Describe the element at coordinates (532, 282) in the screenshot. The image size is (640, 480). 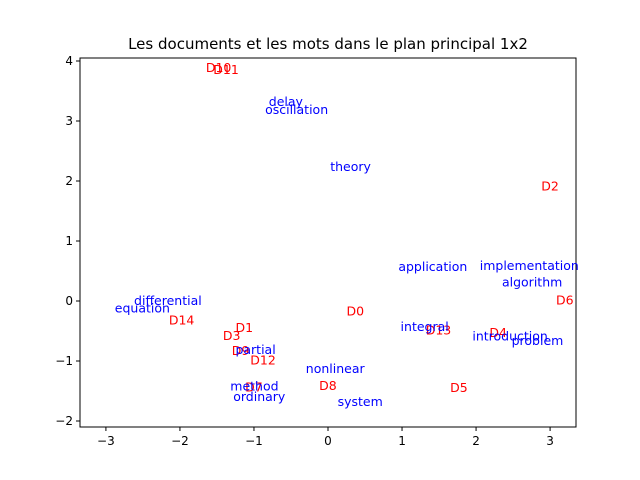
I see `word-label: algorithm` at that location.